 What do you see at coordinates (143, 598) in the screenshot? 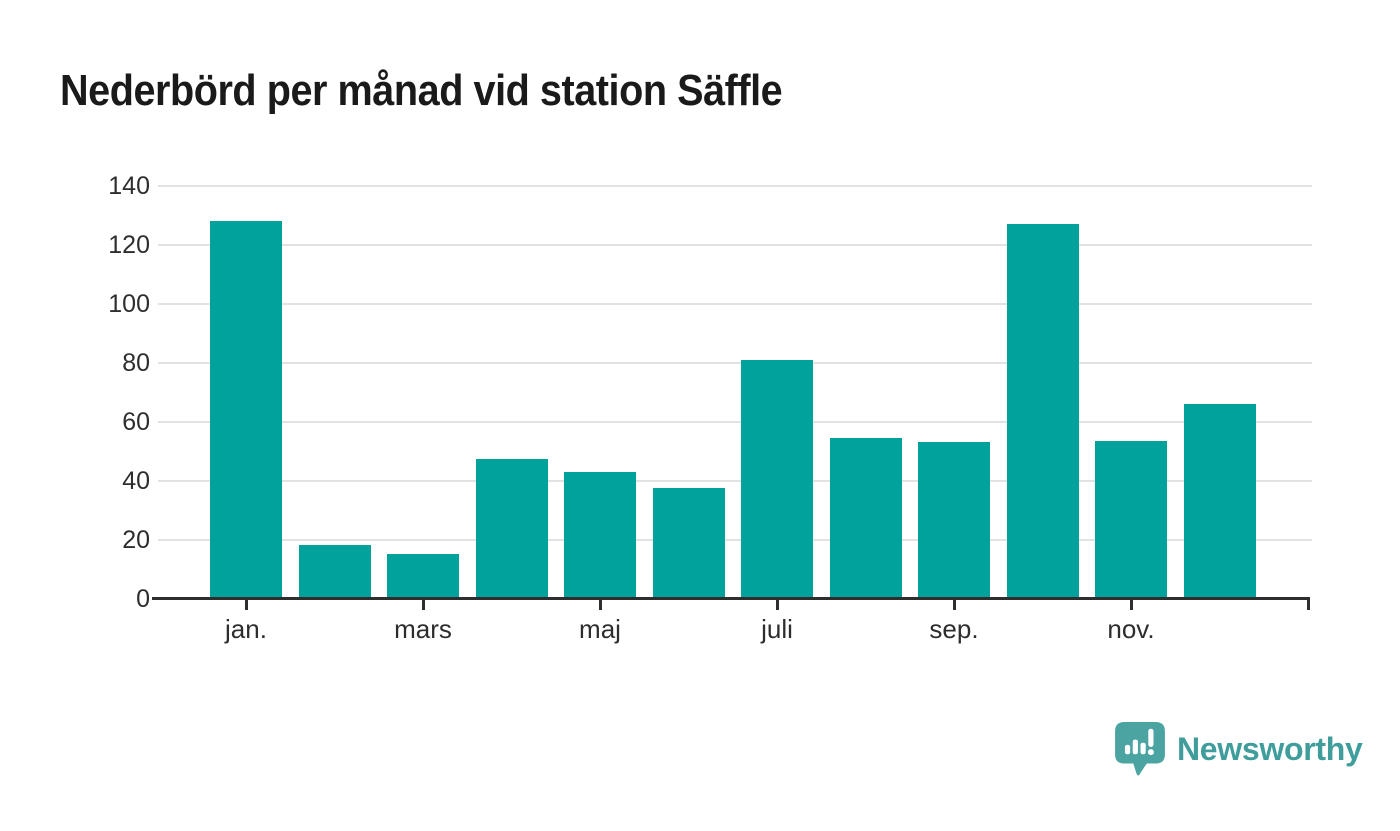
I see `y-axis-tick-label: 0` at bounding box center [143, 598].